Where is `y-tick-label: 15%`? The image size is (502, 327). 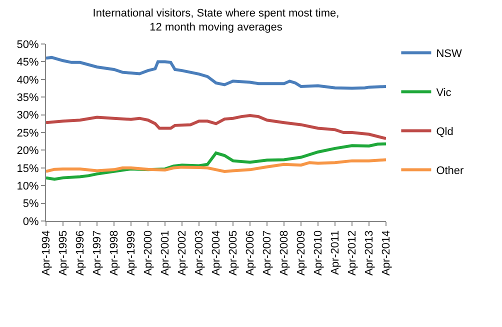 y-tick-label: 15% is located at coordinates (28, 168).